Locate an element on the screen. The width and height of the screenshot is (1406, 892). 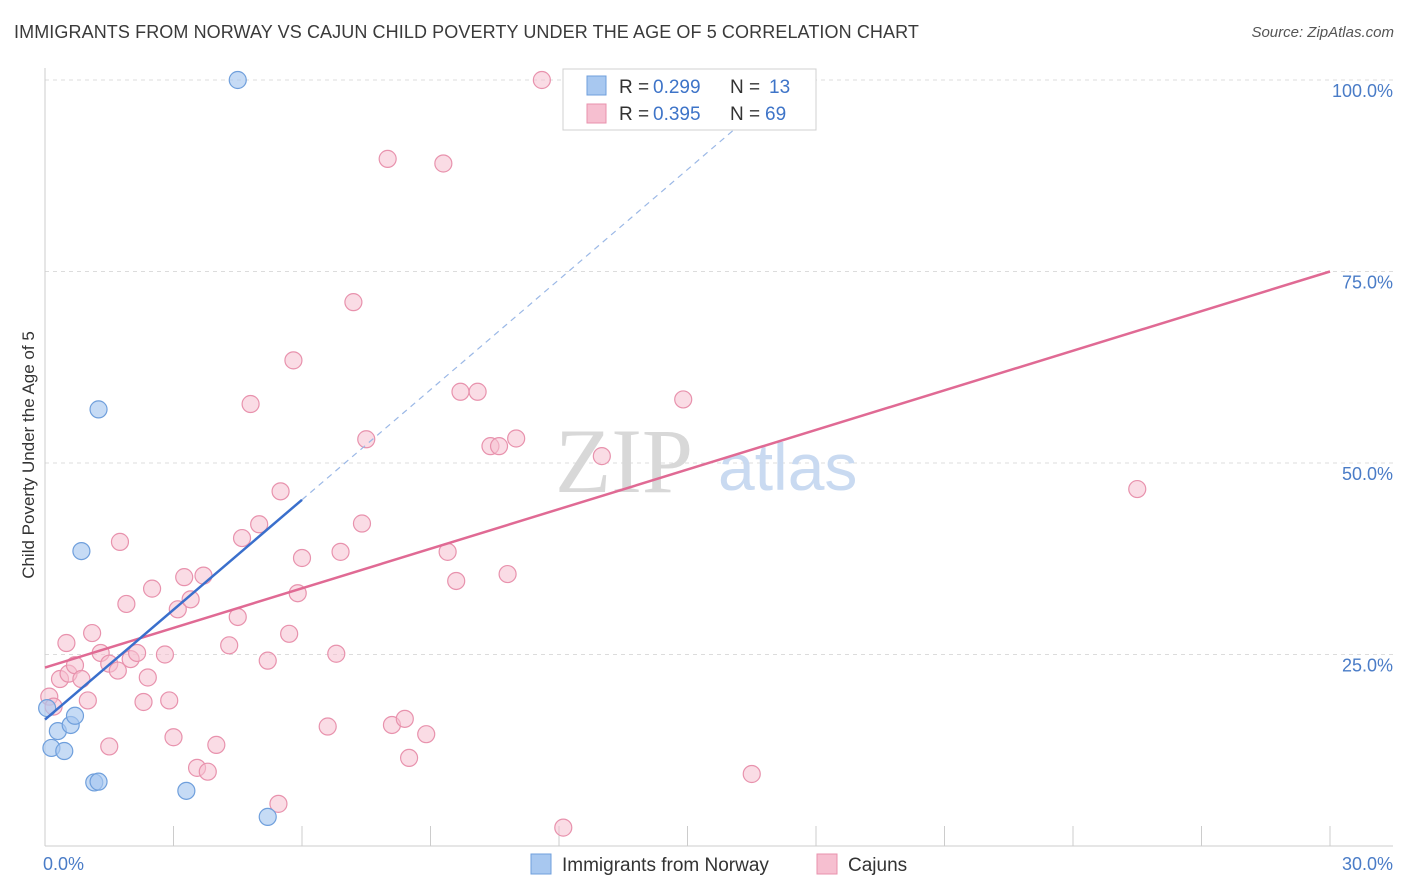
y-axis-title: Child Poverty Under the Age of 5 is located at coordinates (28, 455).